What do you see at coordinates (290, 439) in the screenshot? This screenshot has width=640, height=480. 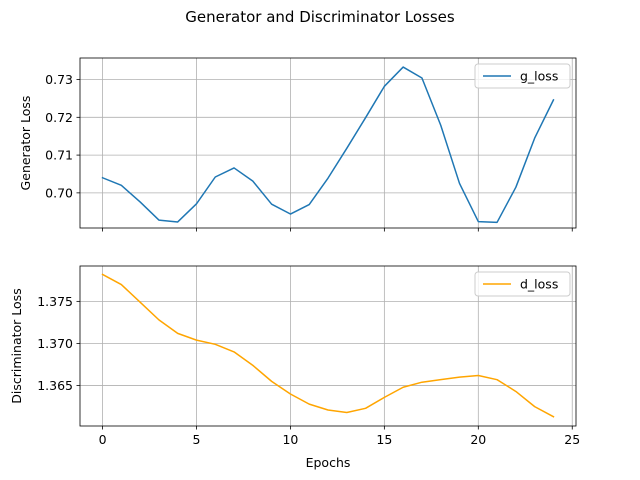 I see `discriminator-x-tick-label: 10` at bounding box center [290, 439].